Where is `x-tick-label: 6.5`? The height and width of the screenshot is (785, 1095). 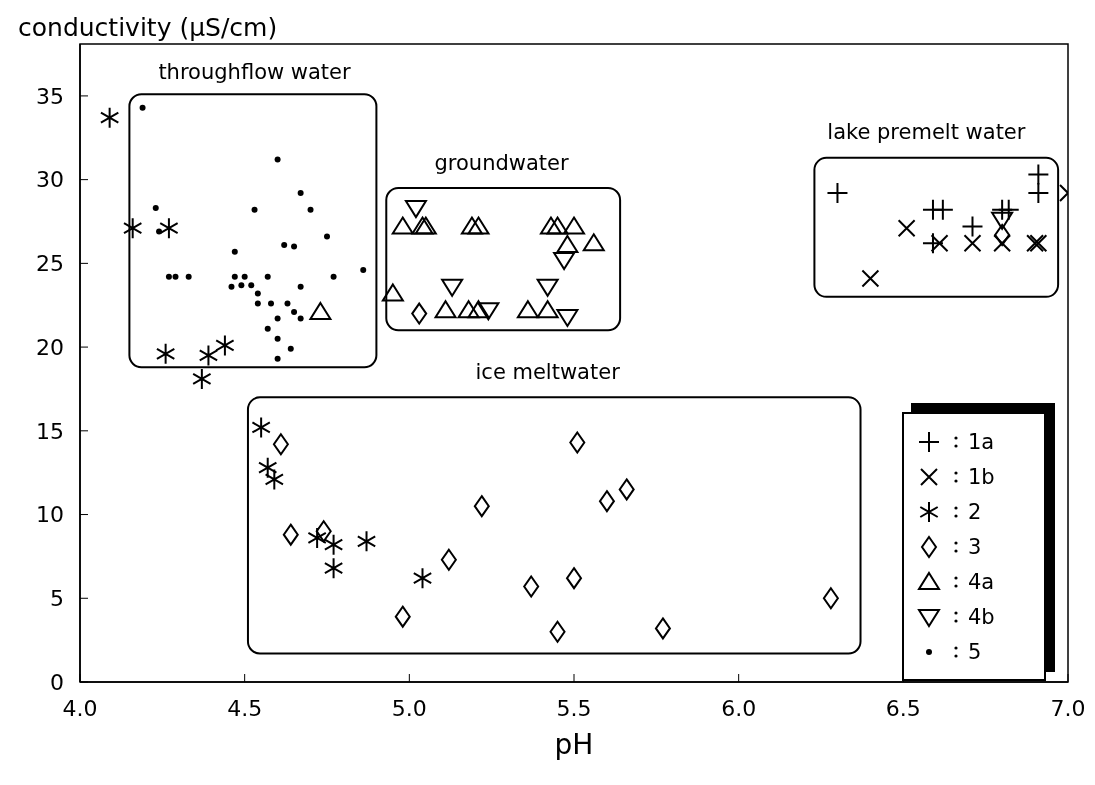
x-tick-label: 6.5 is located at coordinates (903, 708).